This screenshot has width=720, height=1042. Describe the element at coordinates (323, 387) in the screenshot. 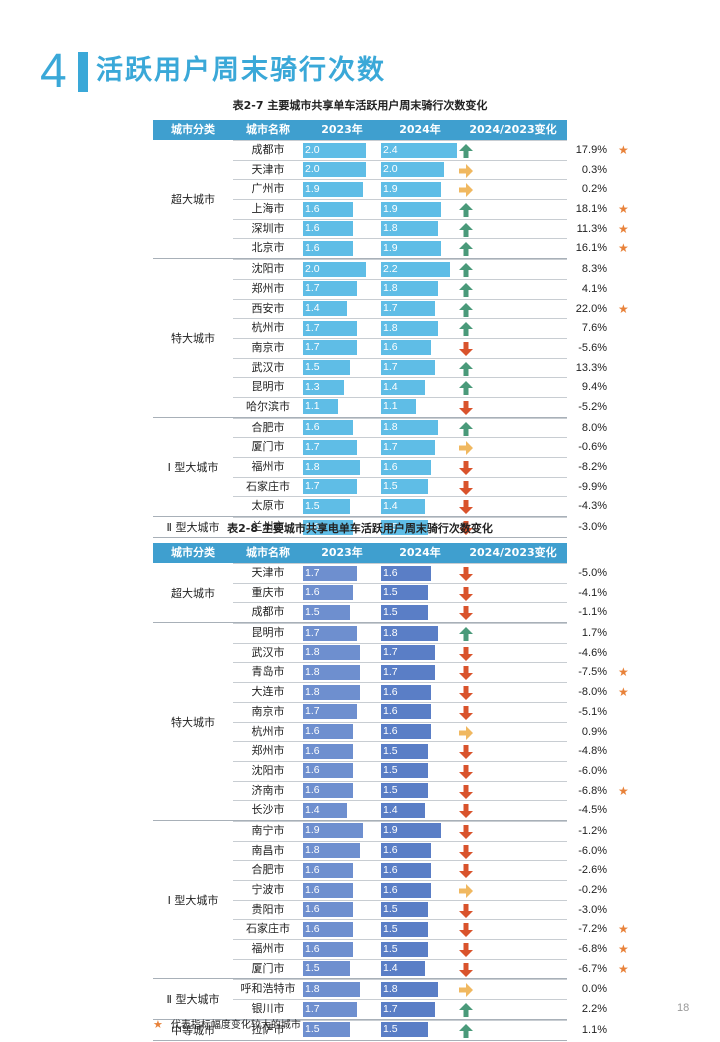

I see `value-2023-bar: 1.3` at that location.